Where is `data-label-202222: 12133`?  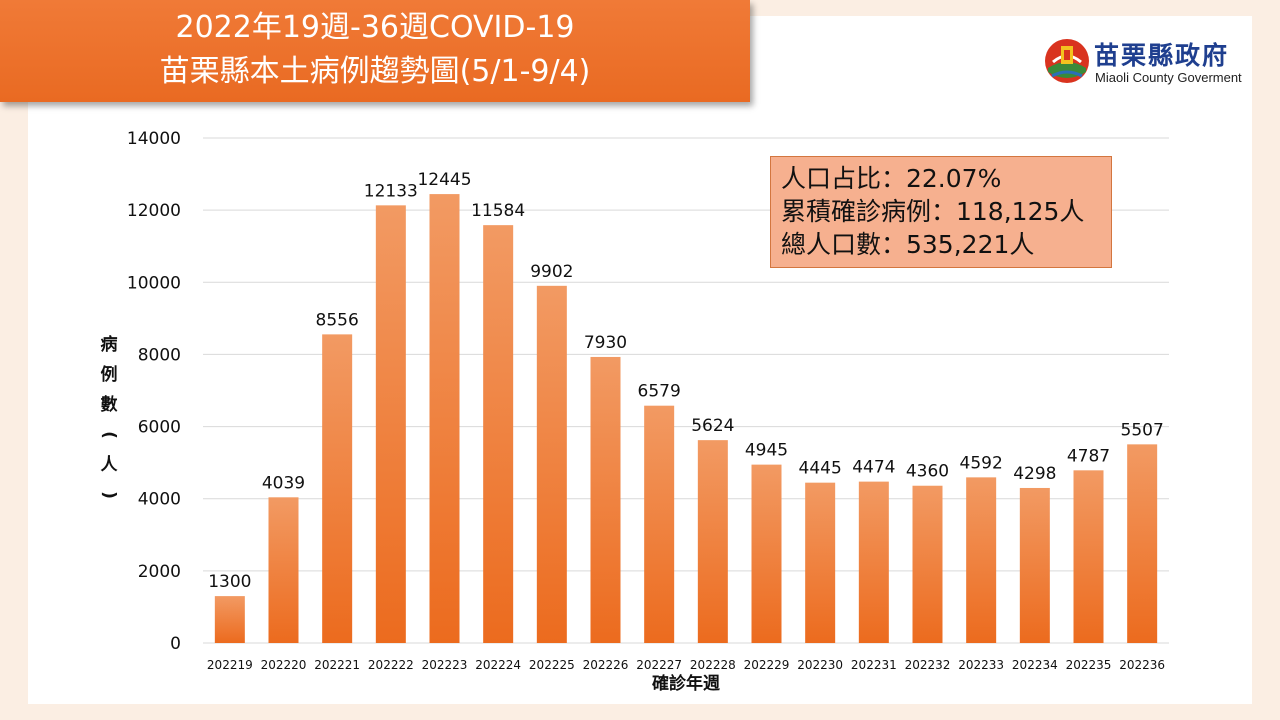
data-label-202222: 12133 is located at coordinates (391, 191).